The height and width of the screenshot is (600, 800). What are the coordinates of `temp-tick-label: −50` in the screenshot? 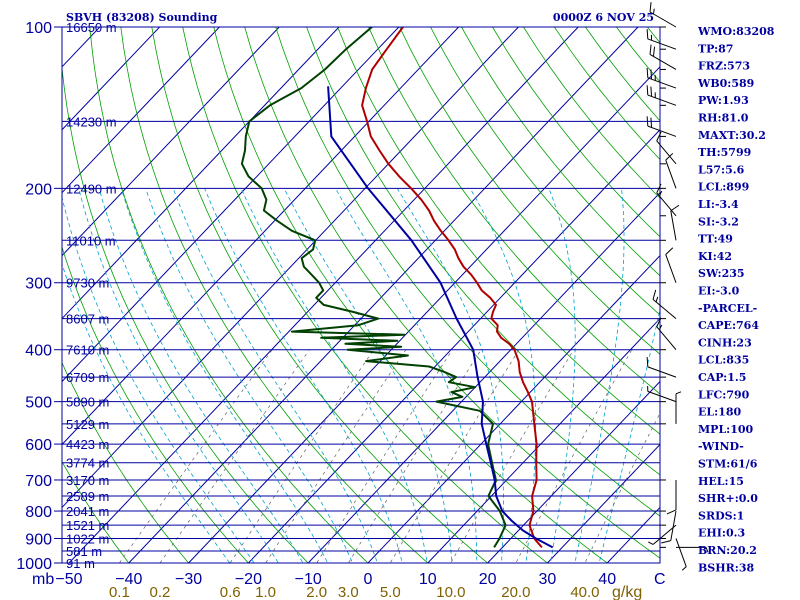 It's located at (68, 579).